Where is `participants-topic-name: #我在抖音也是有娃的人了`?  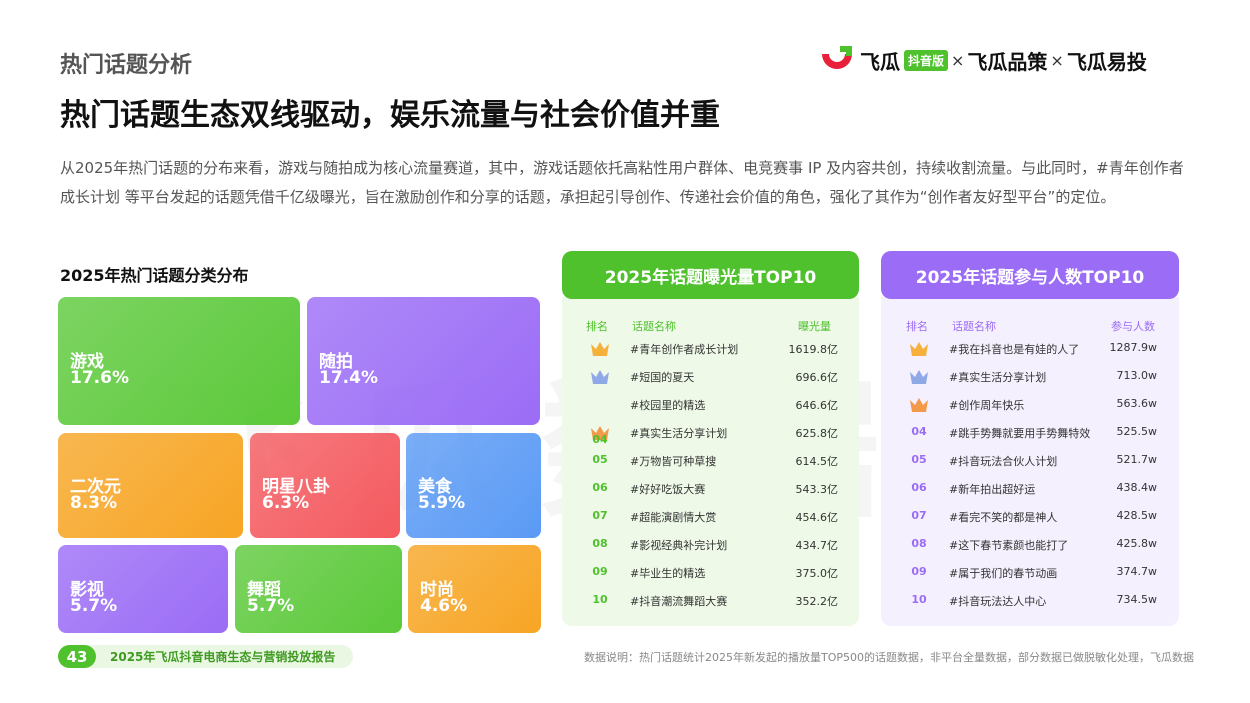 participants-topic-name: #我在抖音也是有娃的人了 is located at coordinates (1014, 349).